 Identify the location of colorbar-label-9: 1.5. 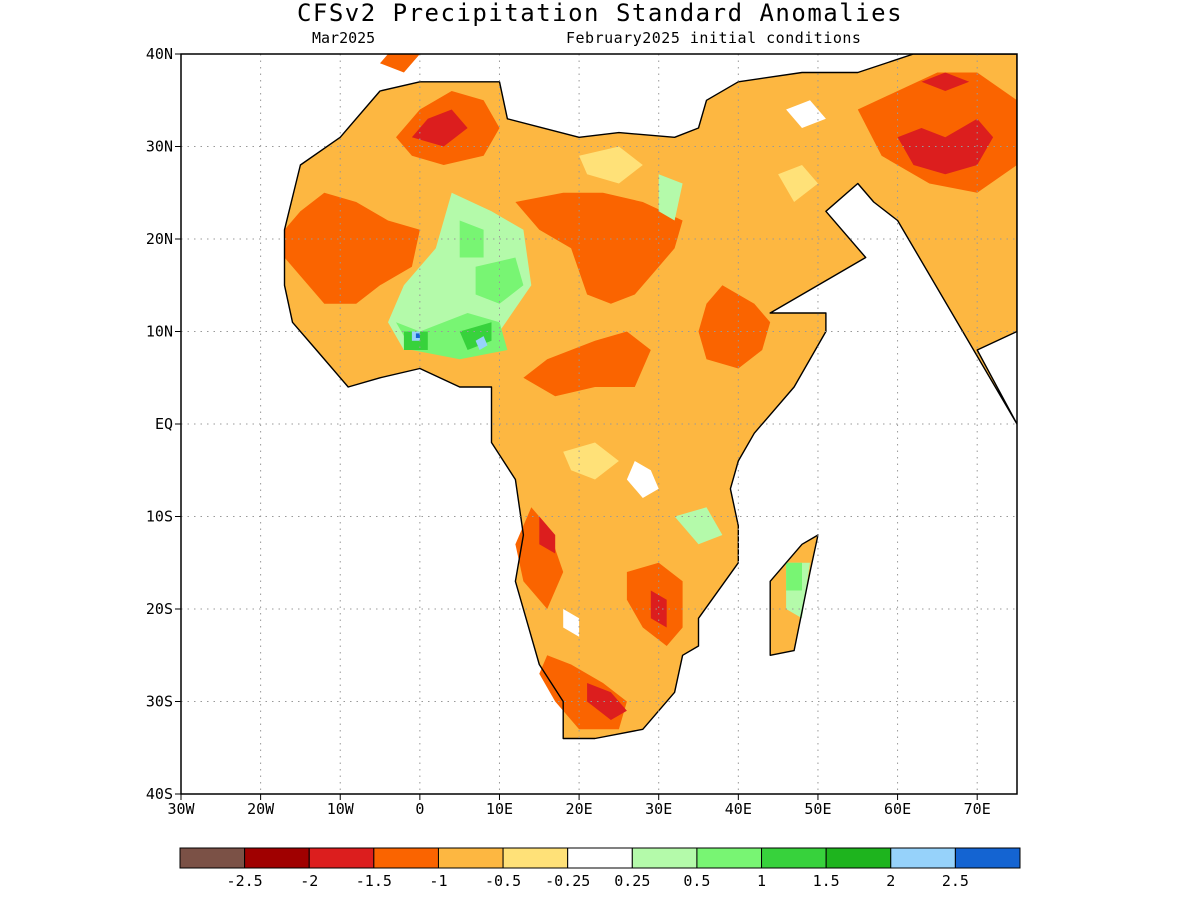
(826, 881).